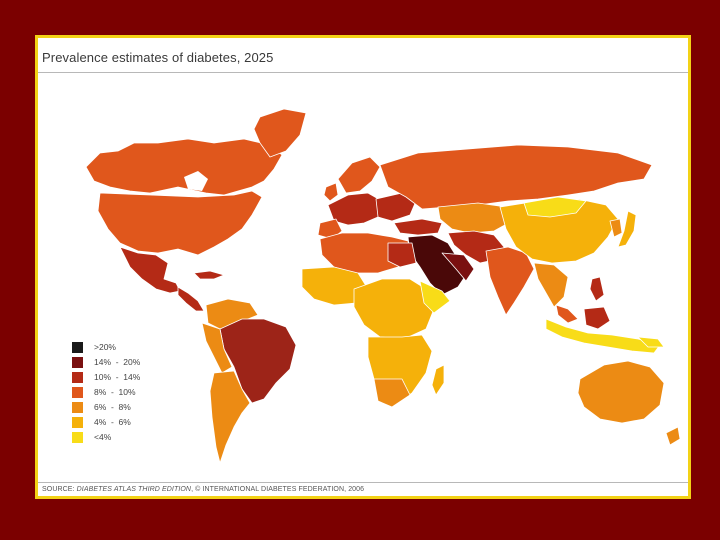 This screenshot has height=540, width=720. I want to click on legend-label: 6% - 8%, so click(112, 407).